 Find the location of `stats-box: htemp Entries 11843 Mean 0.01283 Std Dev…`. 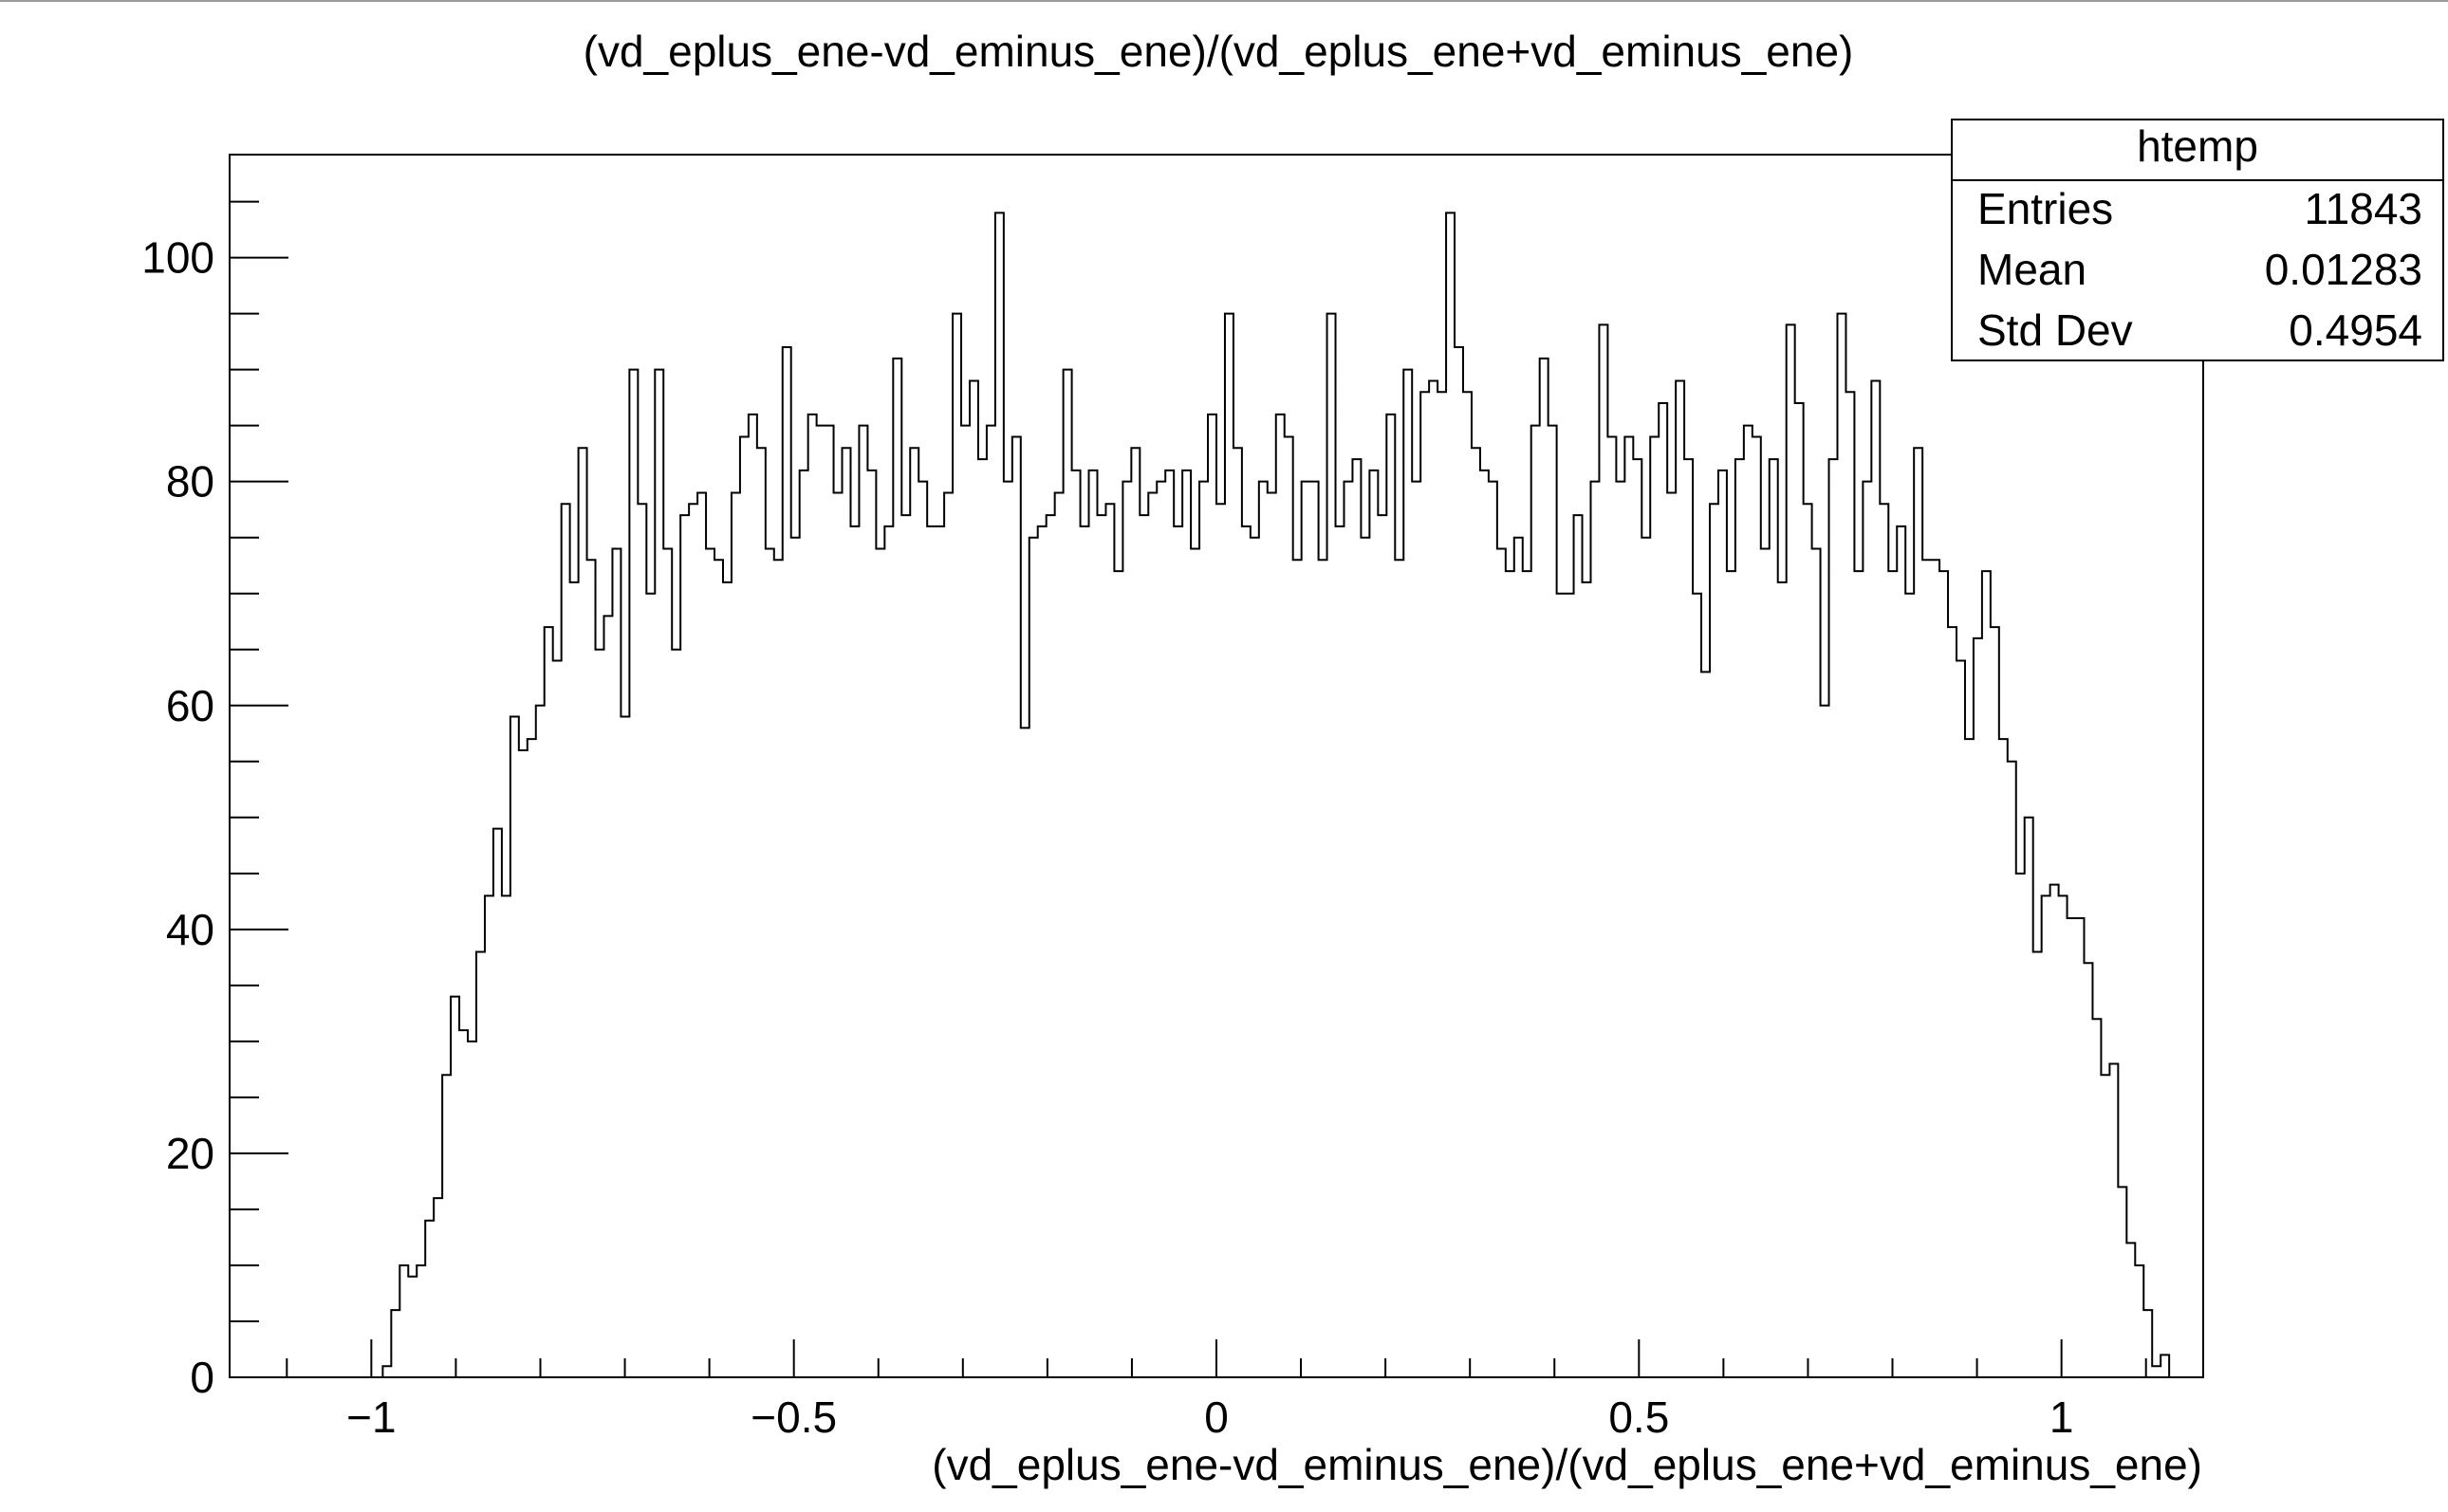

stats-box: htemp Entries 11843 Mean 0.01283 Std Dev… is located at coordinates (2197, 240).